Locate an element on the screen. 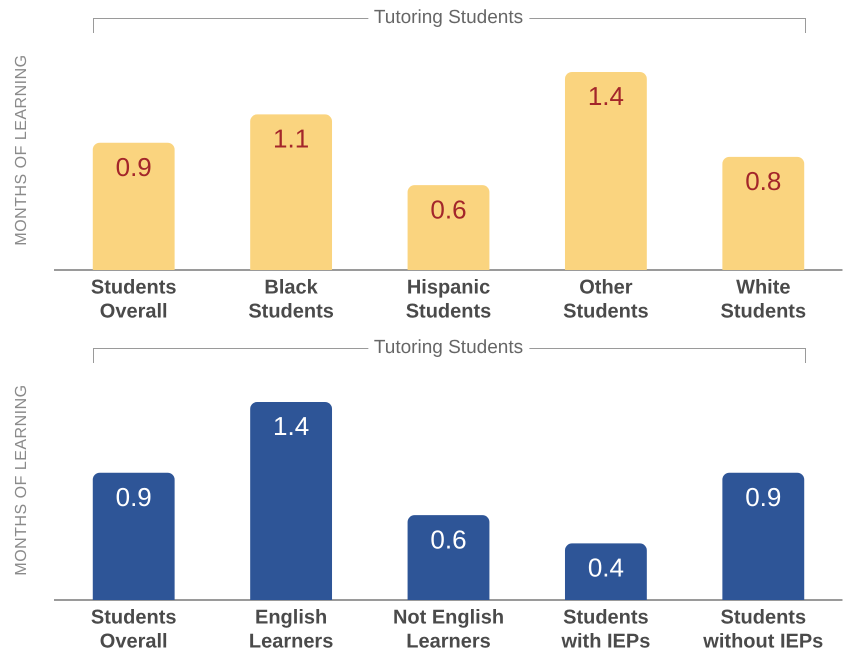  data-label: 0.8 is located at coordinates (763, 181).